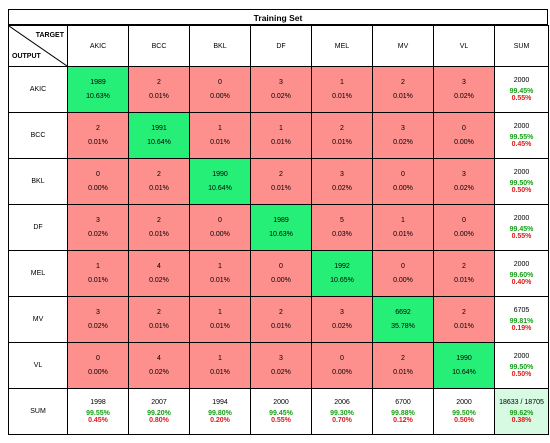 The image size is (550, 443). I want to click on column-sum-correct: 99.45%, so click(281, 413).